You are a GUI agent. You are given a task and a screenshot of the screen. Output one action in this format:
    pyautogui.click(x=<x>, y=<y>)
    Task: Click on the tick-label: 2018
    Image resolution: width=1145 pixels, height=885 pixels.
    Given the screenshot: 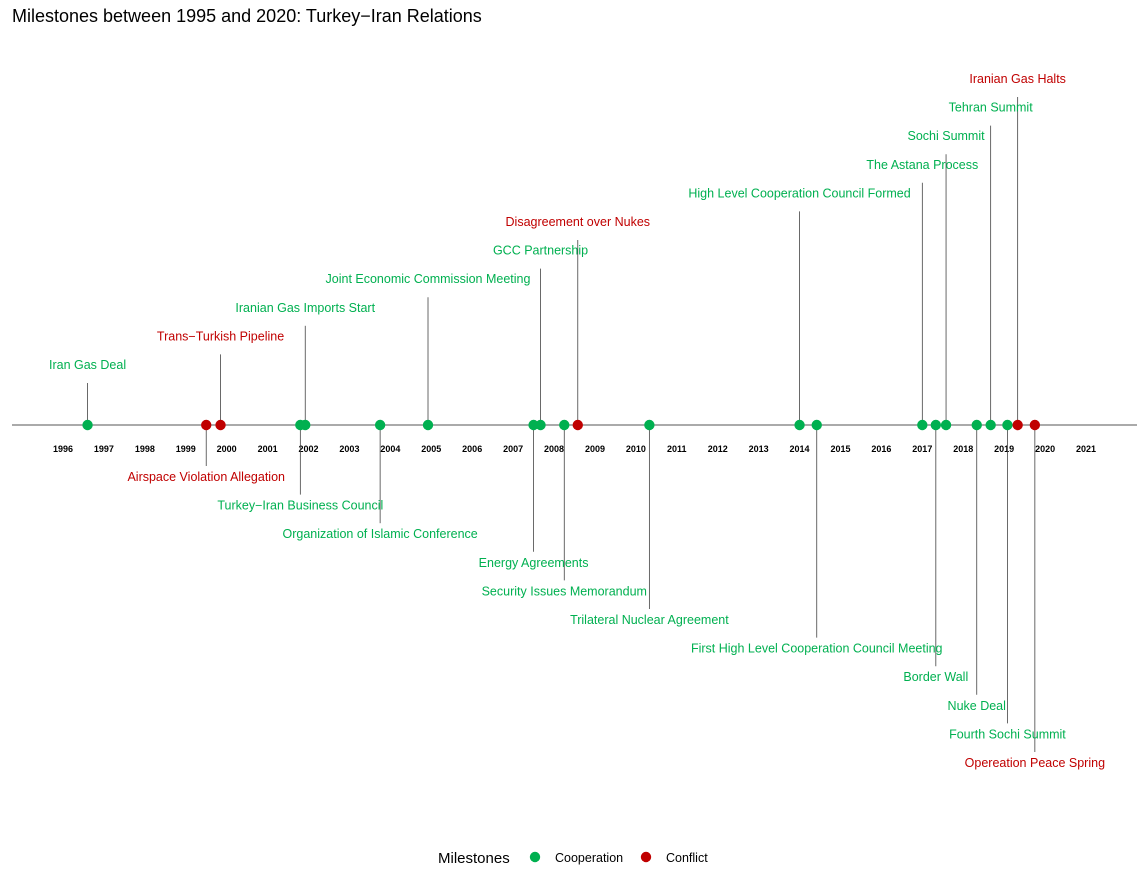 What is the action you would take?
    pyautogui.click(x=963, y=449)
    